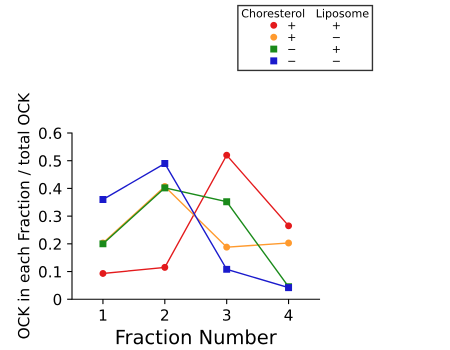 The width and height of the screenshot is (450, 350). I want to click on legend-label: − −, so click(314, 61).